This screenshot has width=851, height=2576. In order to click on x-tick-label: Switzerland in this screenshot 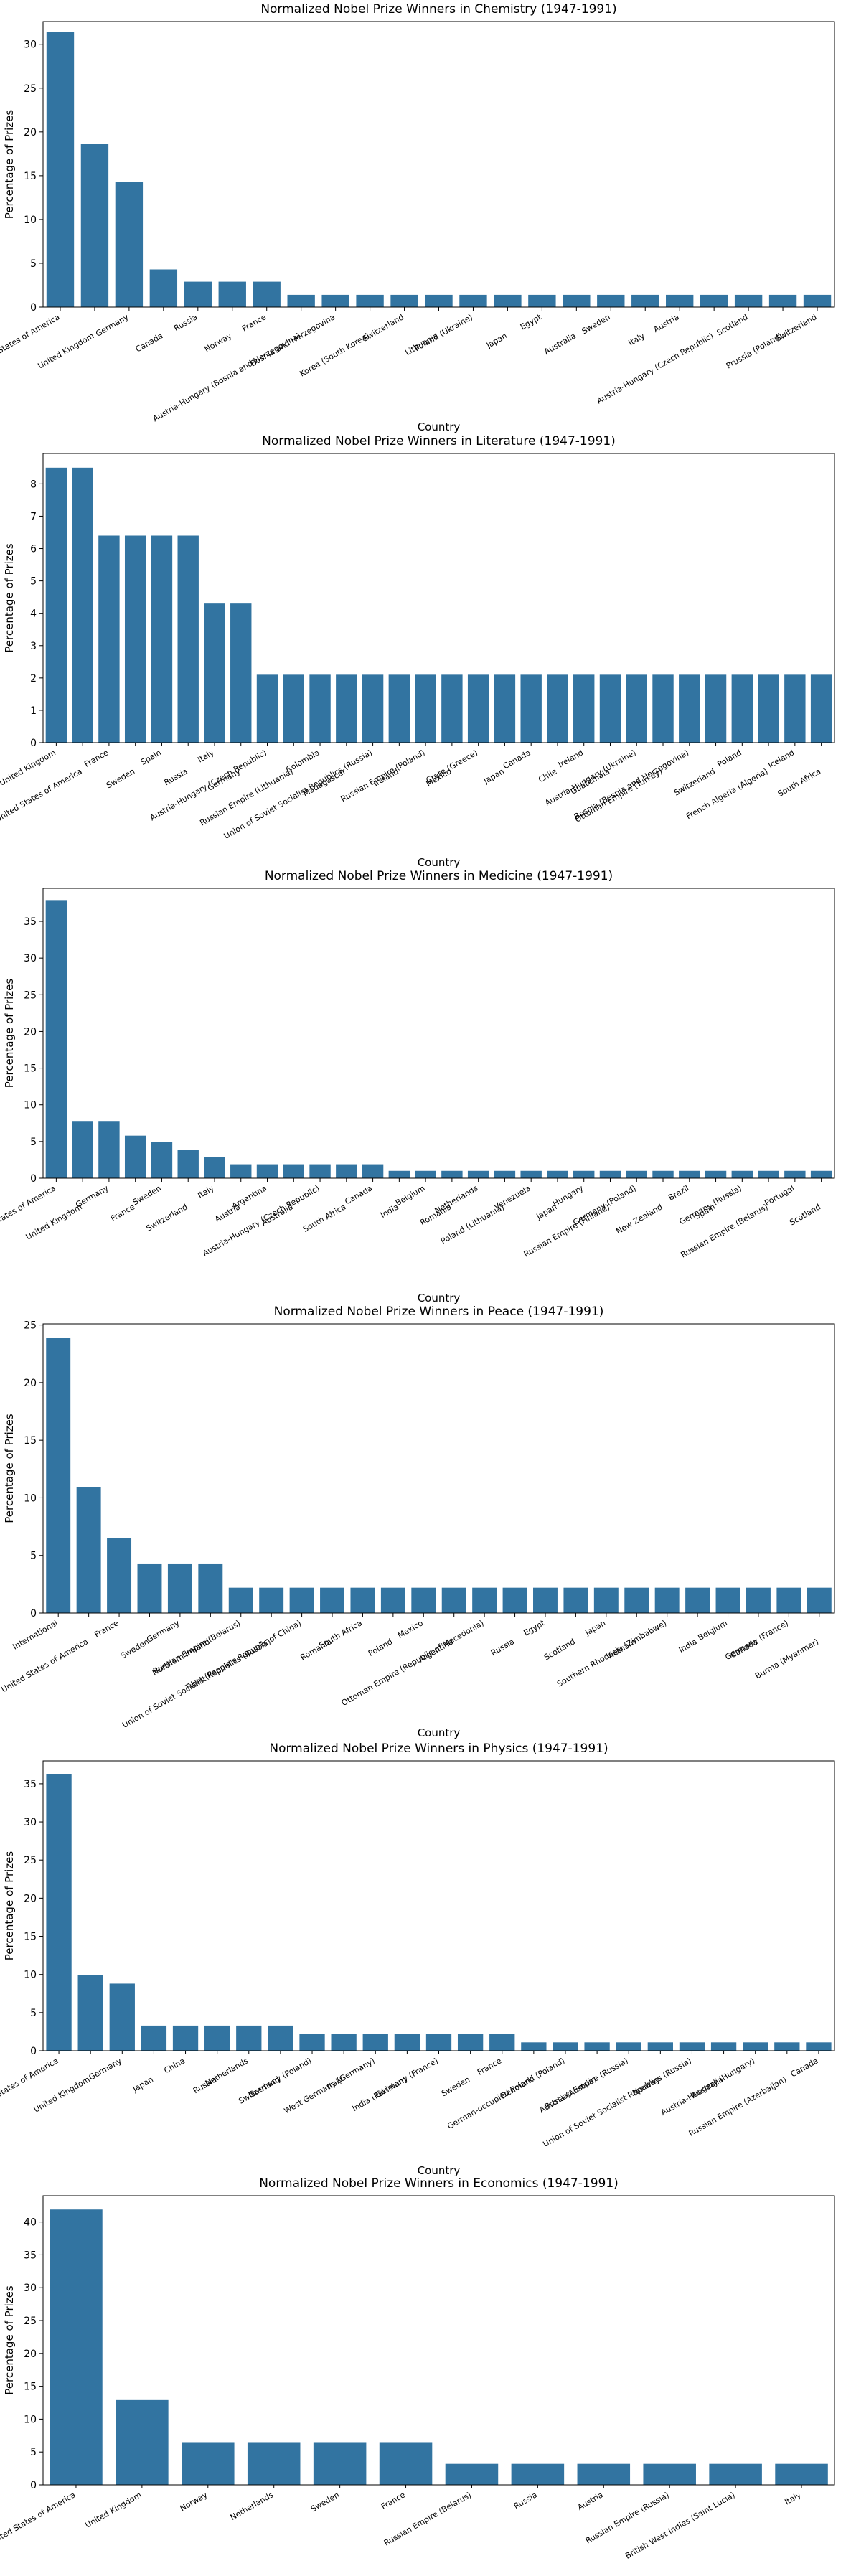, I will do `click(694, 781)`.